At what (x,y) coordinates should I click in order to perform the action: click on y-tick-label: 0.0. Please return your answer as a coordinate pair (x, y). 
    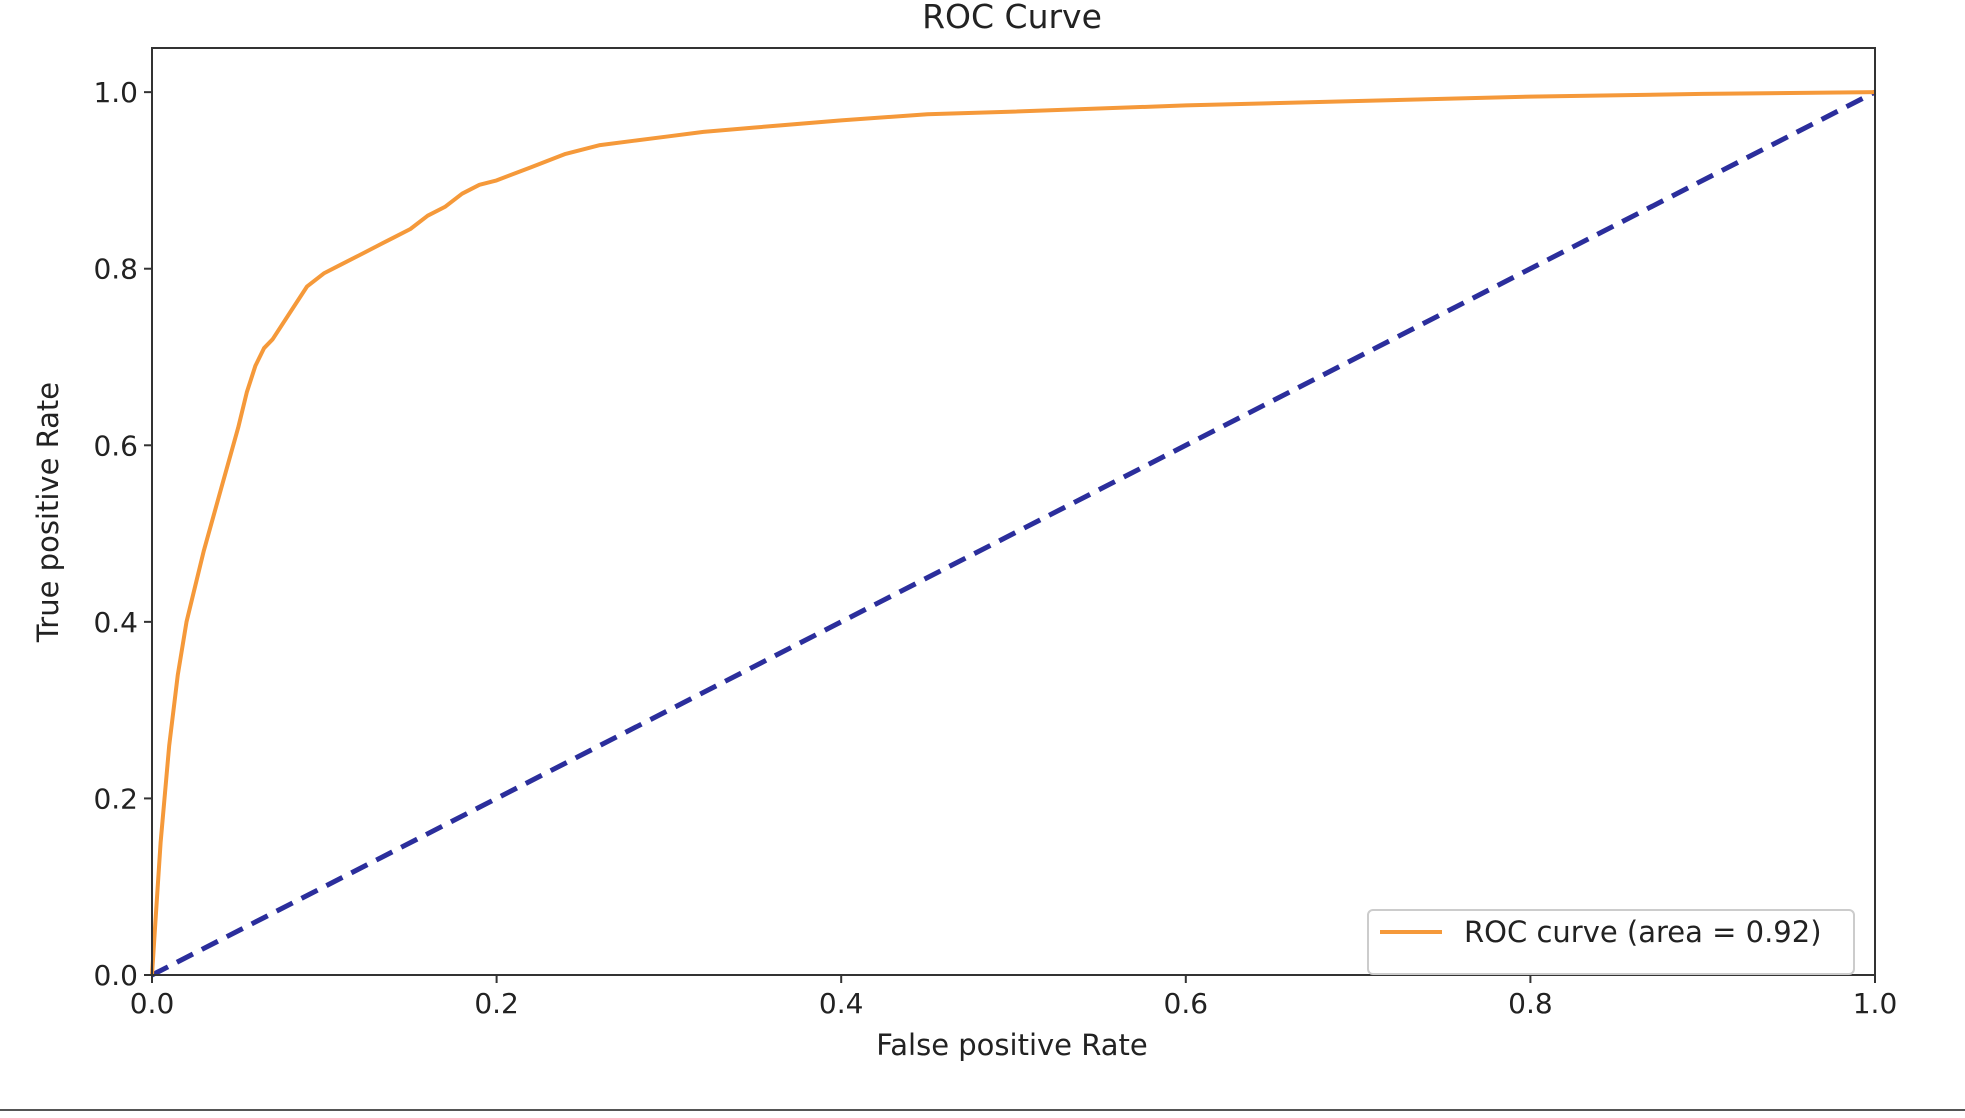
    Looking at the image, I should click on (115, 975).